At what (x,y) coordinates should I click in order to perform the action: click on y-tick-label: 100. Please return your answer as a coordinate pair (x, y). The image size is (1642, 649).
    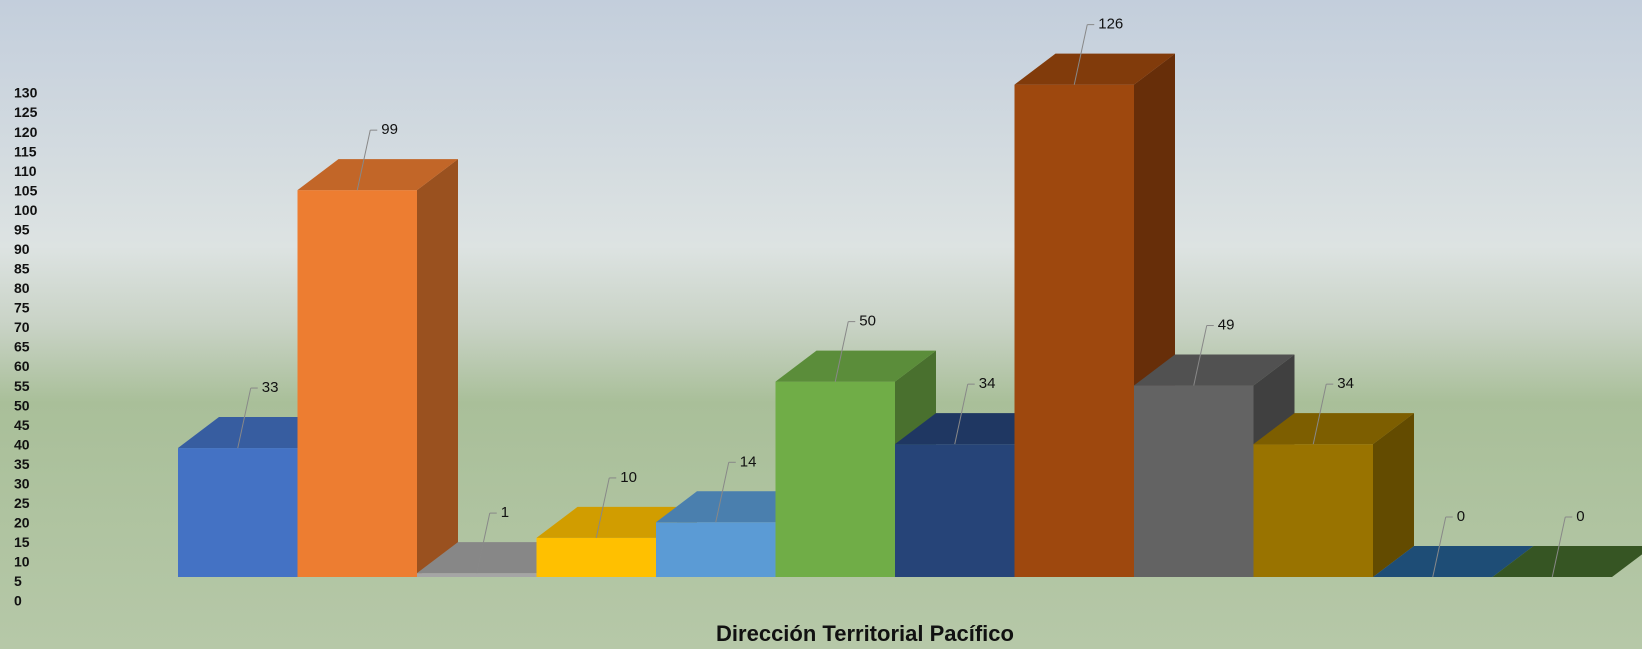
    Looking at the image, I should click on (26, 210).